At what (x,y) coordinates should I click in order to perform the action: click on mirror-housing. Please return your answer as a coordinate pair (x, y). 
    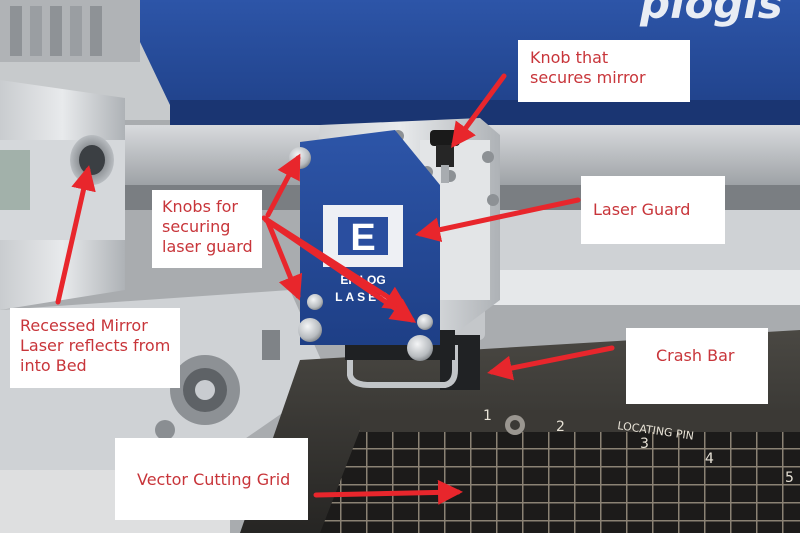
    Looking at the image, I should click on (62, 195).